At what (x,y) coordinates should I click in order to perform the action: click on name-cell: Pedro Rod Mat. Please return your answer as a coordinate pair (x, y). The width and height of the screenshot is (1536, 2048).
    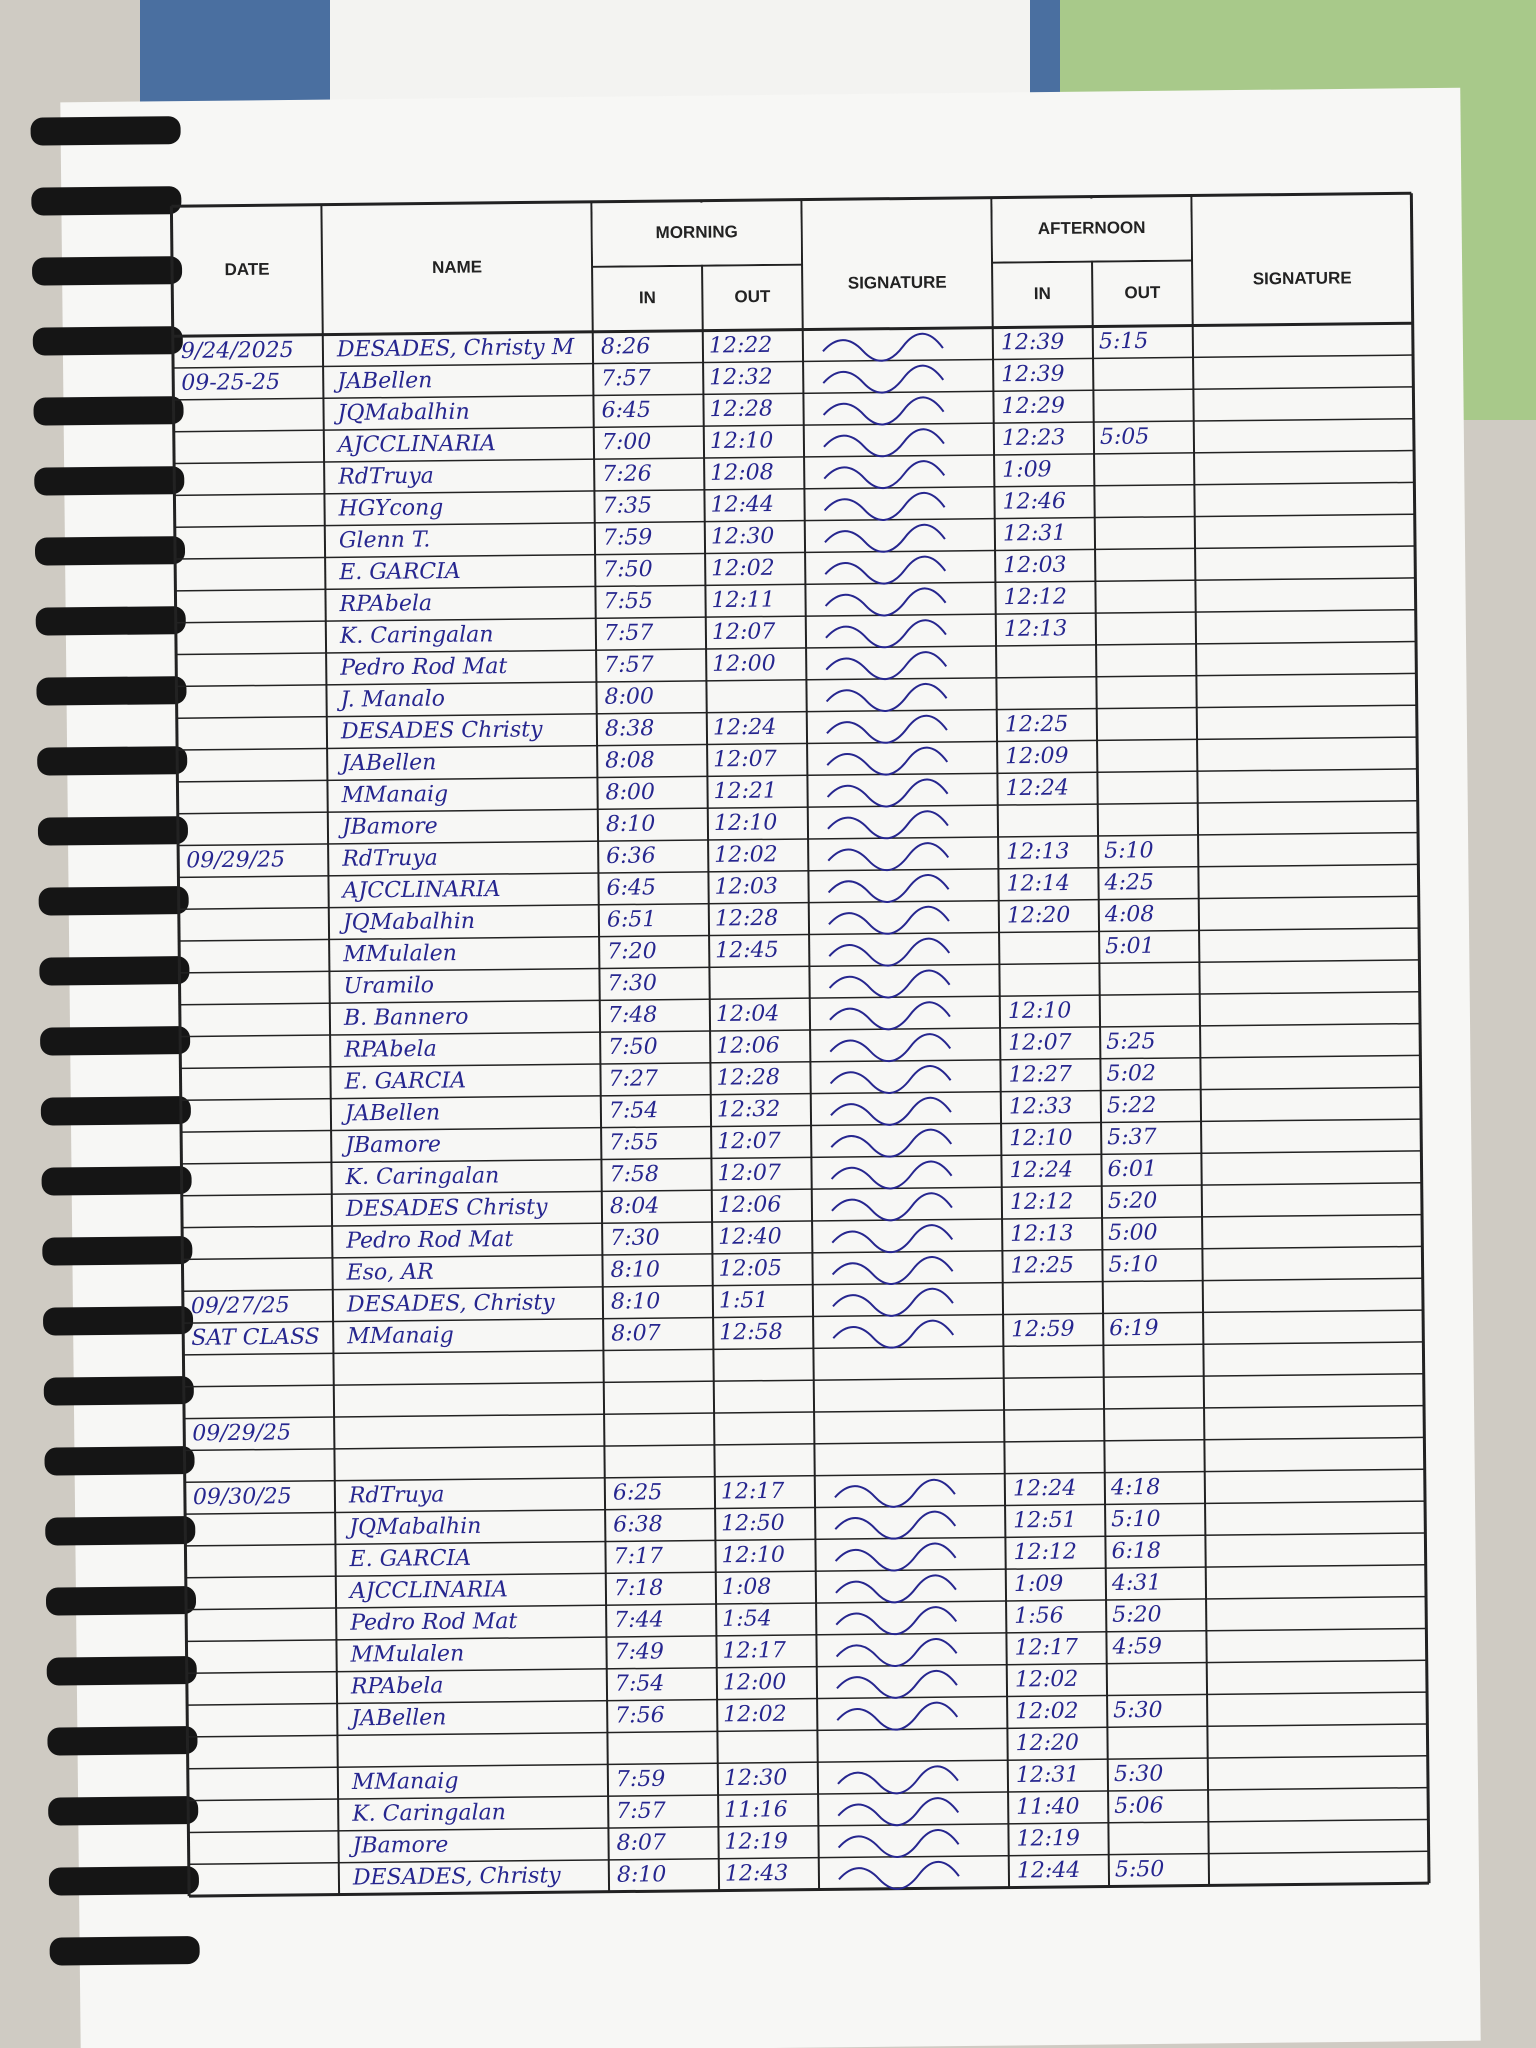
    Looking at the image, I should click on (429, 1240).